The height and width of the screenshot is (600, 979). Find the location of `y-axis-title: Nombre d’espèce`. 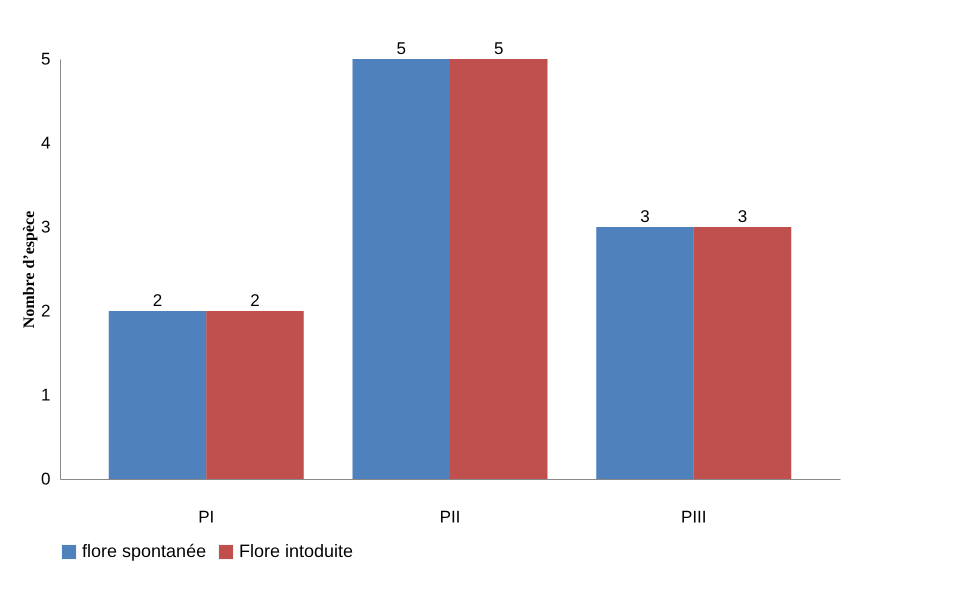

y-axis-title: Nombre d’espèce is located at coordinates (29, 269).